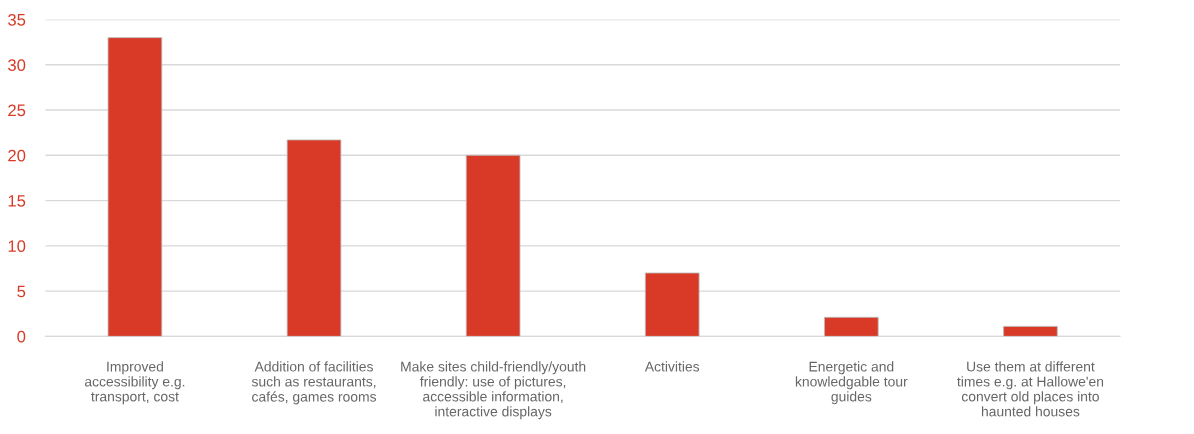 The image size is (1194, 434). What do you see at coordinates (134, 383) in the screenshot?
I see `x-tick-label: Improved accessibility e.g. transport, cost` at bounding box center [134, 383].